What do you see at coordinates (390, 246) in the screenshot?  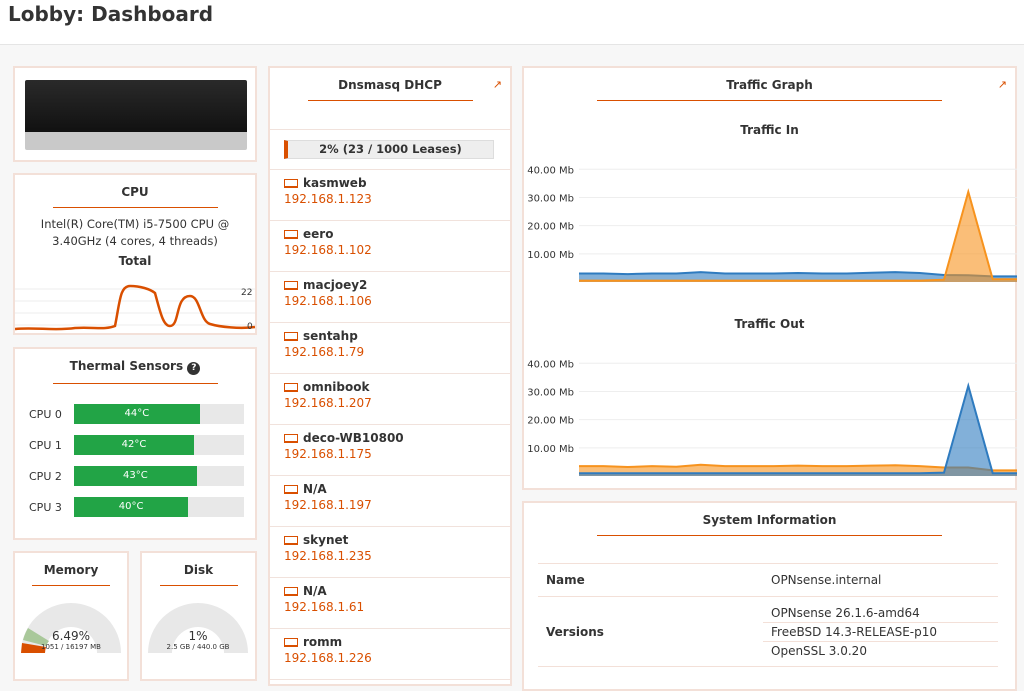 I see `lease-item: eero 192.168.1.102` at bounding box center [390, 246].